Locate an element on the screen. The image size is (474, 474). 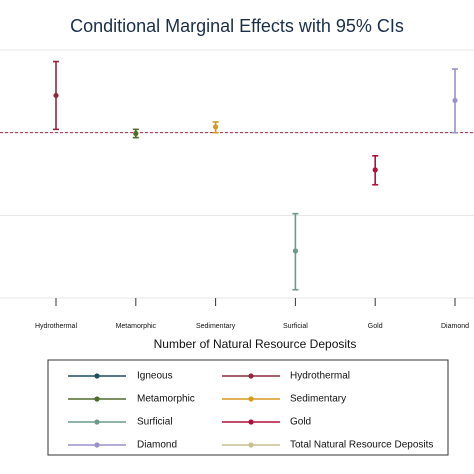
legend-label: Sedimentary is located at coordinates (318, 399).